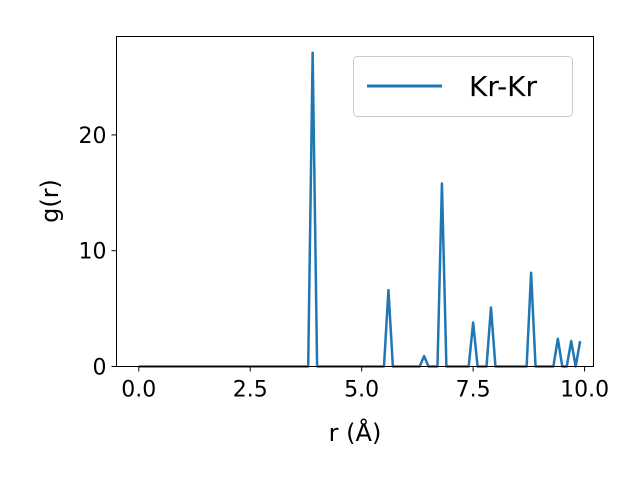  I want to click on y-tick-label: 0, so click(100, 368).